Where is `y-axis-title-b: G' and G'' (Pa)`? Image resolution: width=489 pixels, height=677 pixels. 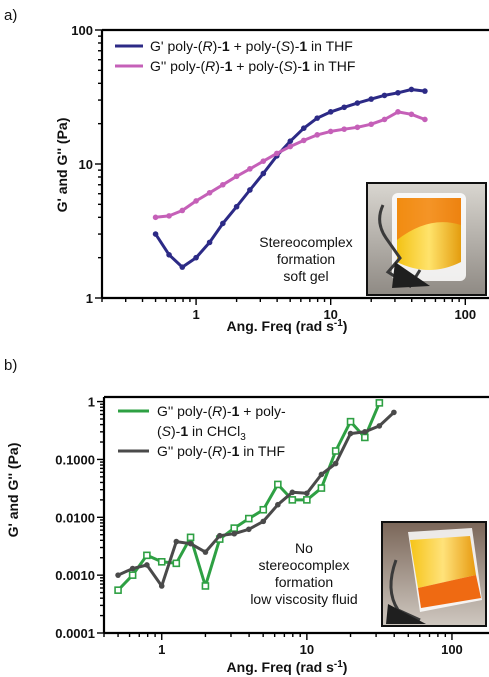 y-axis-title-b: G' and G'' (Pa) is located at coordinates (13, 490).